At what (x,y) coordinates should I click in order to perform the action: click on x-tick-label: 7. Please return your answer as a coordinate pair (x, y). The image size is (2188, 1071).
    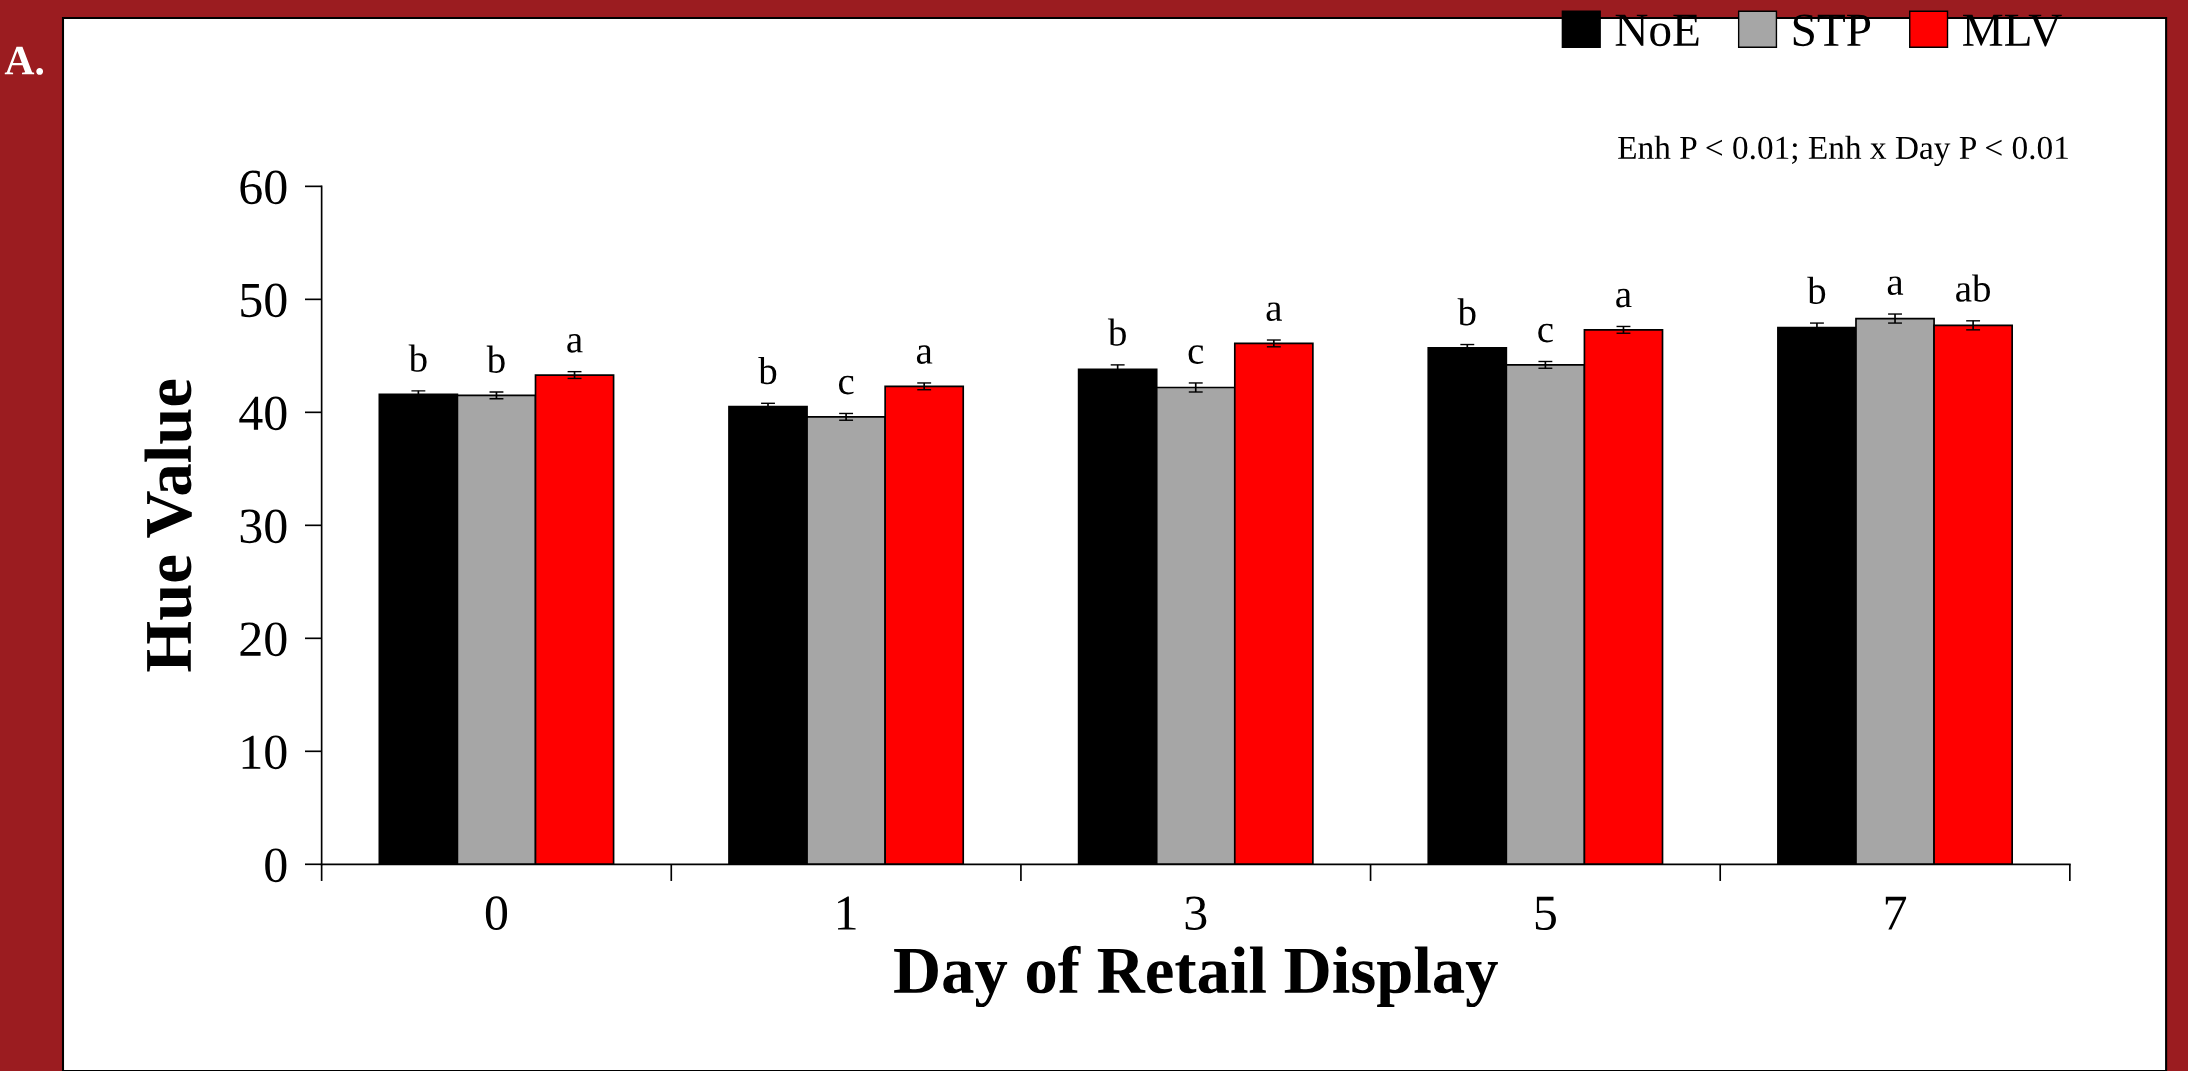
    Looking at the image, I should click on (1896, 913).